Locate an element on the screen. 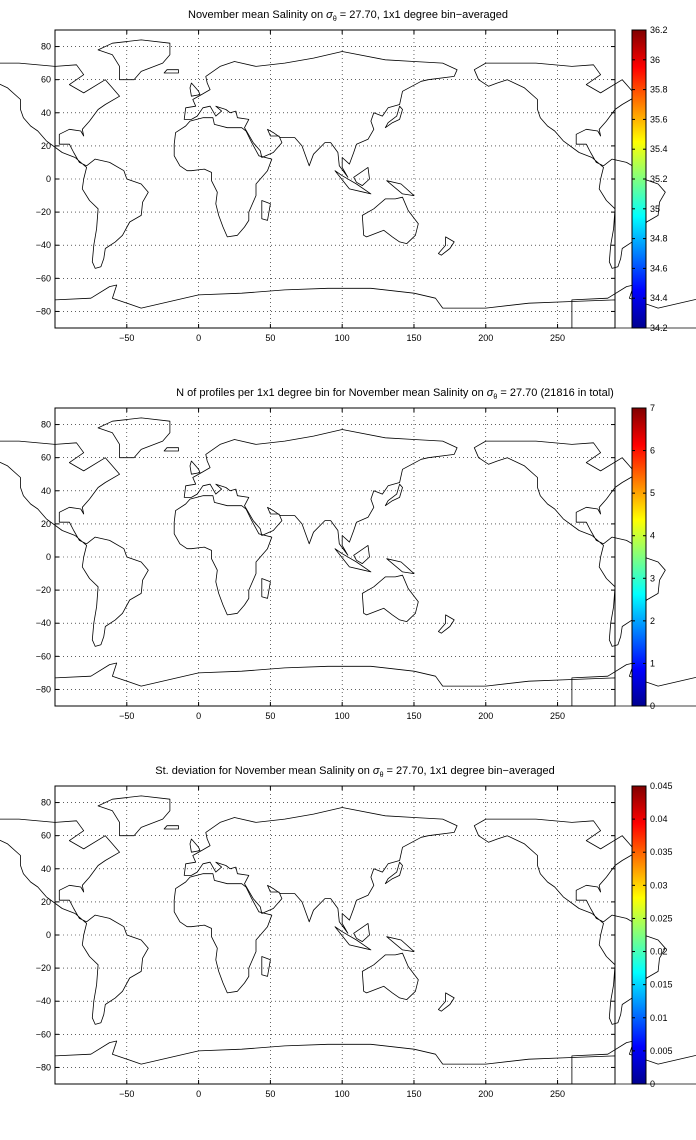  colorbar-tick-label: 36 is located at coordinates (655, 60).